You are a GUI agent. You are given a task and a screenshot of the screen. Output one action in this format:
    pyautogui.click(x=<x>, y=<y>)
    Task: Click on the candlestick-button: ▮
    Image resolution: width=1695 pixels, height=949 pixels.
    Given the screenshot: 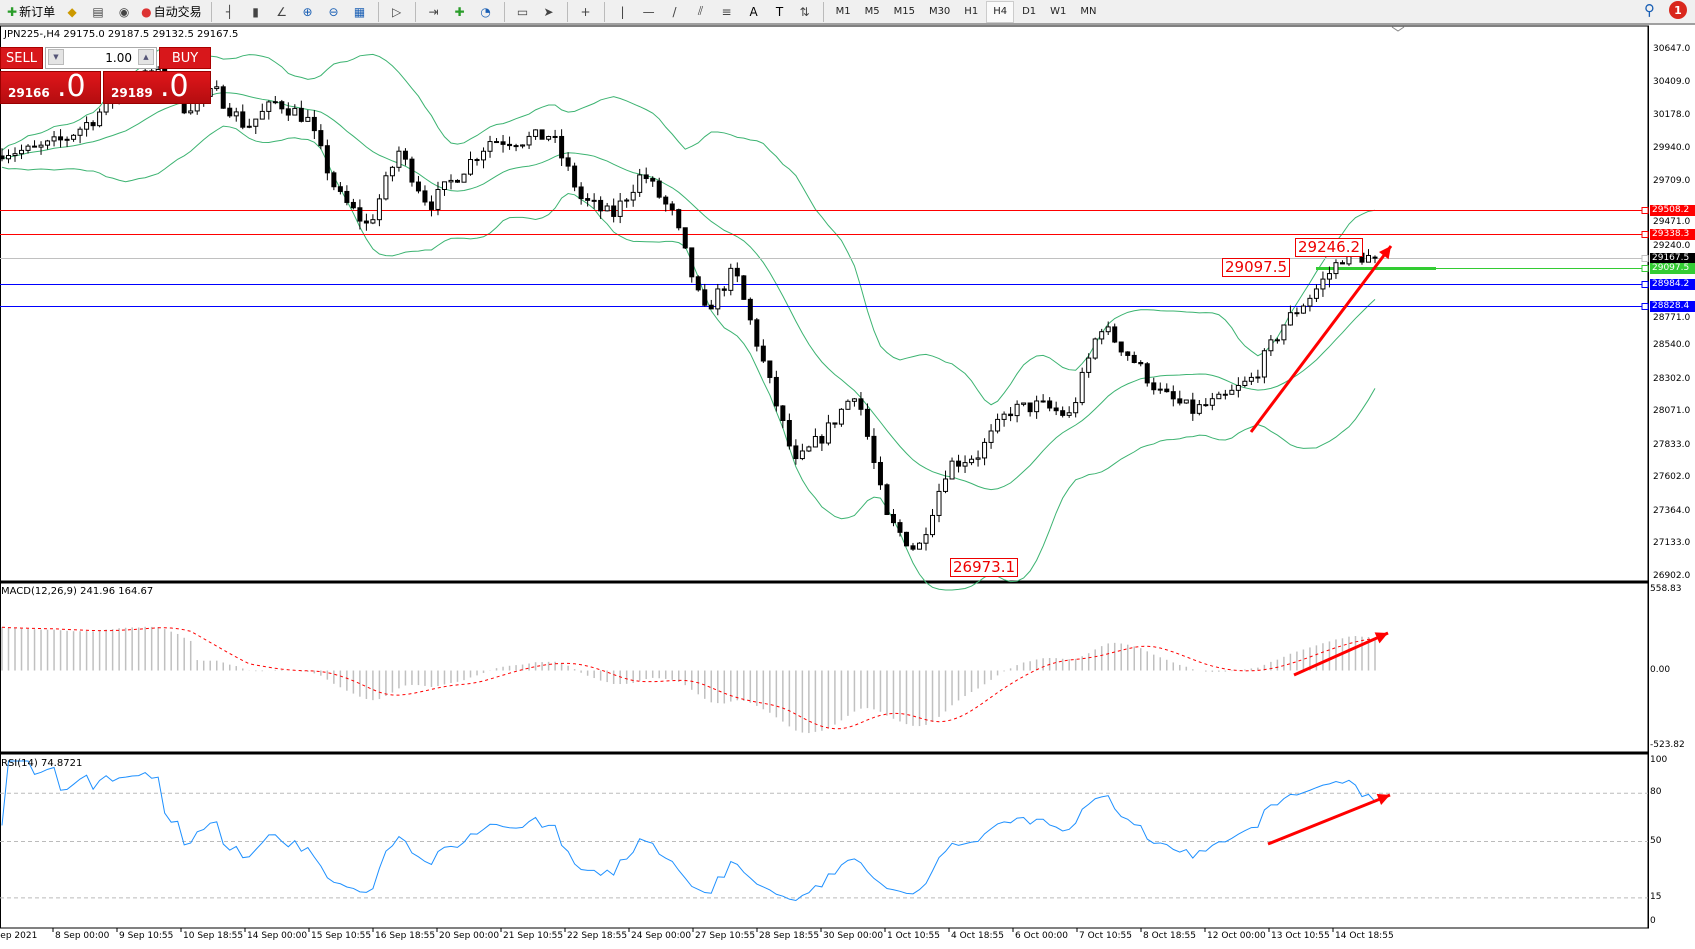 What is the action you would take?
    pyautogui.click(x=256, y=12)
    